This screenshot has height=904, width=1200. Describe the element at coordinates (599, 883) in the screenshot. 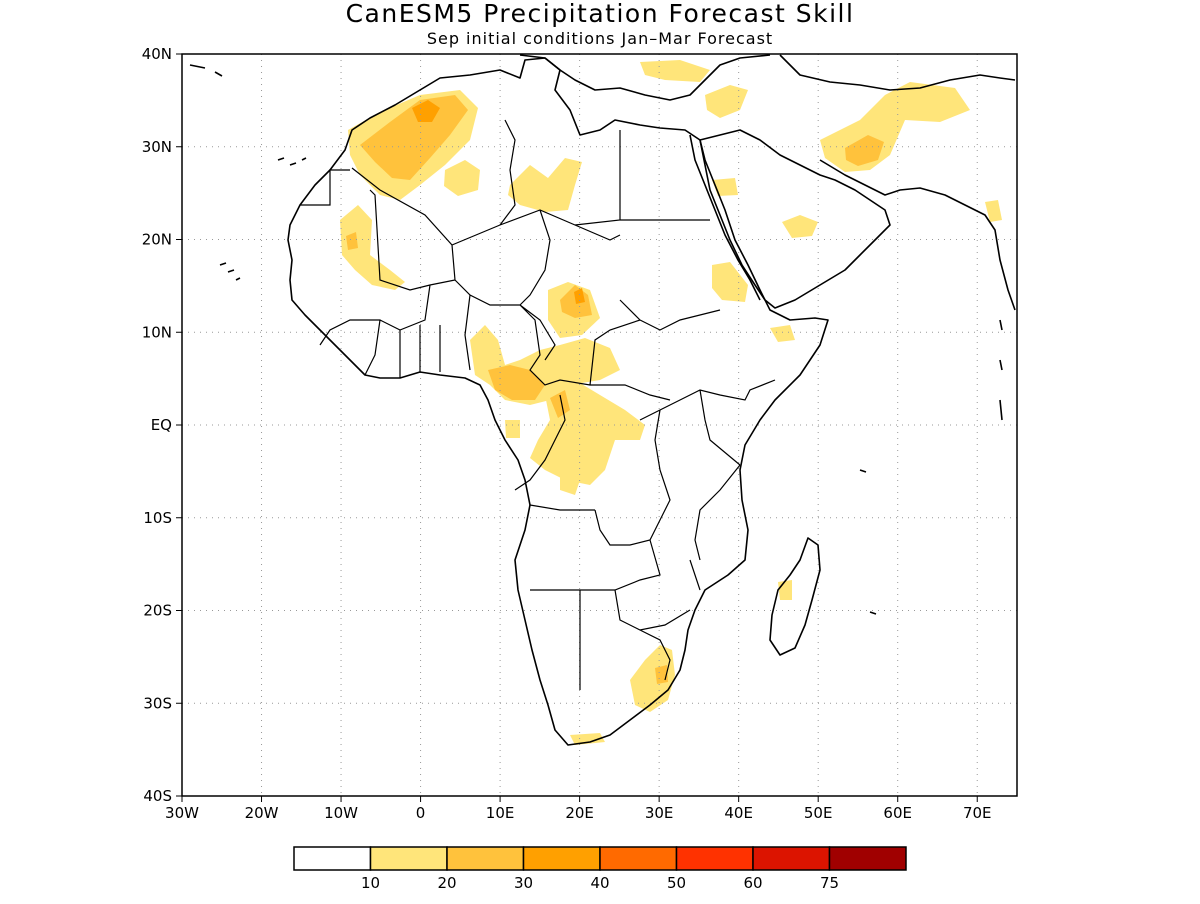

I see `legend-label: 40` at that location.